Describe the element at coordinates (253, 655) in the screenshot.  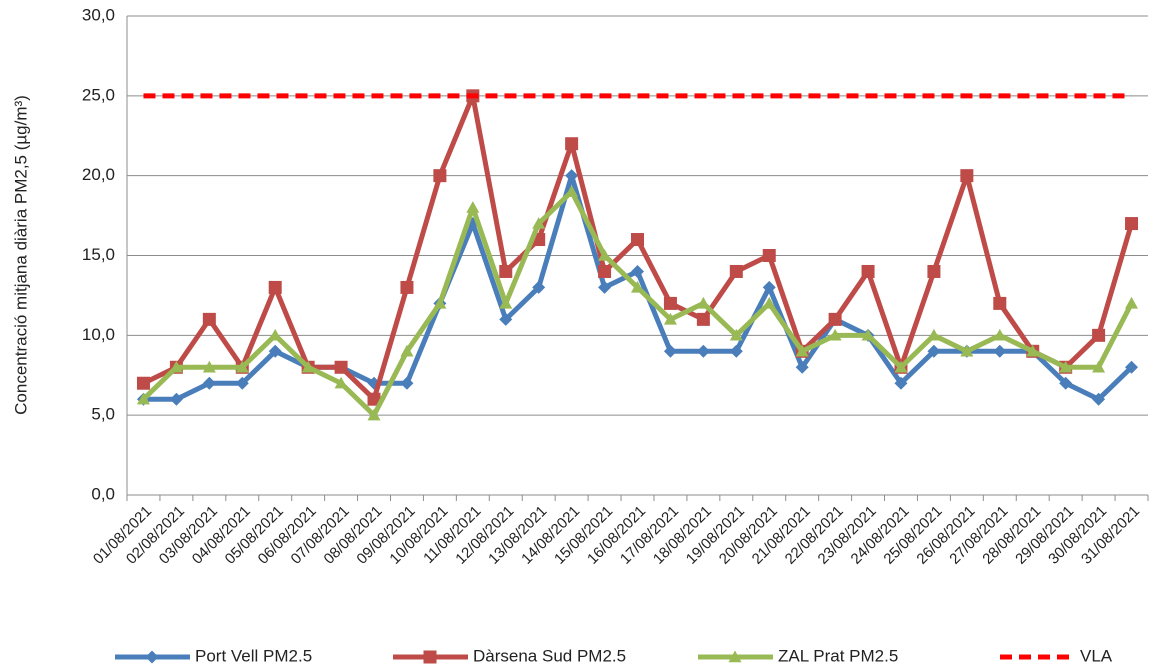
I see `legend-label: Port Vell PM2.5` at that location.